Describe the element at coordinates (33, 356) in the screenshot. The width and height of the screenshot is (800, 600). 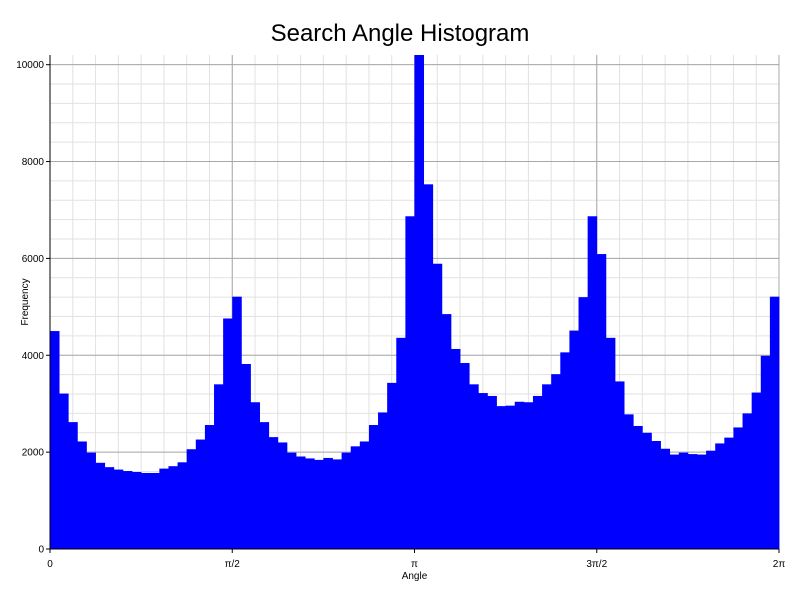
I see `y-tick-label: 4000` at that location.